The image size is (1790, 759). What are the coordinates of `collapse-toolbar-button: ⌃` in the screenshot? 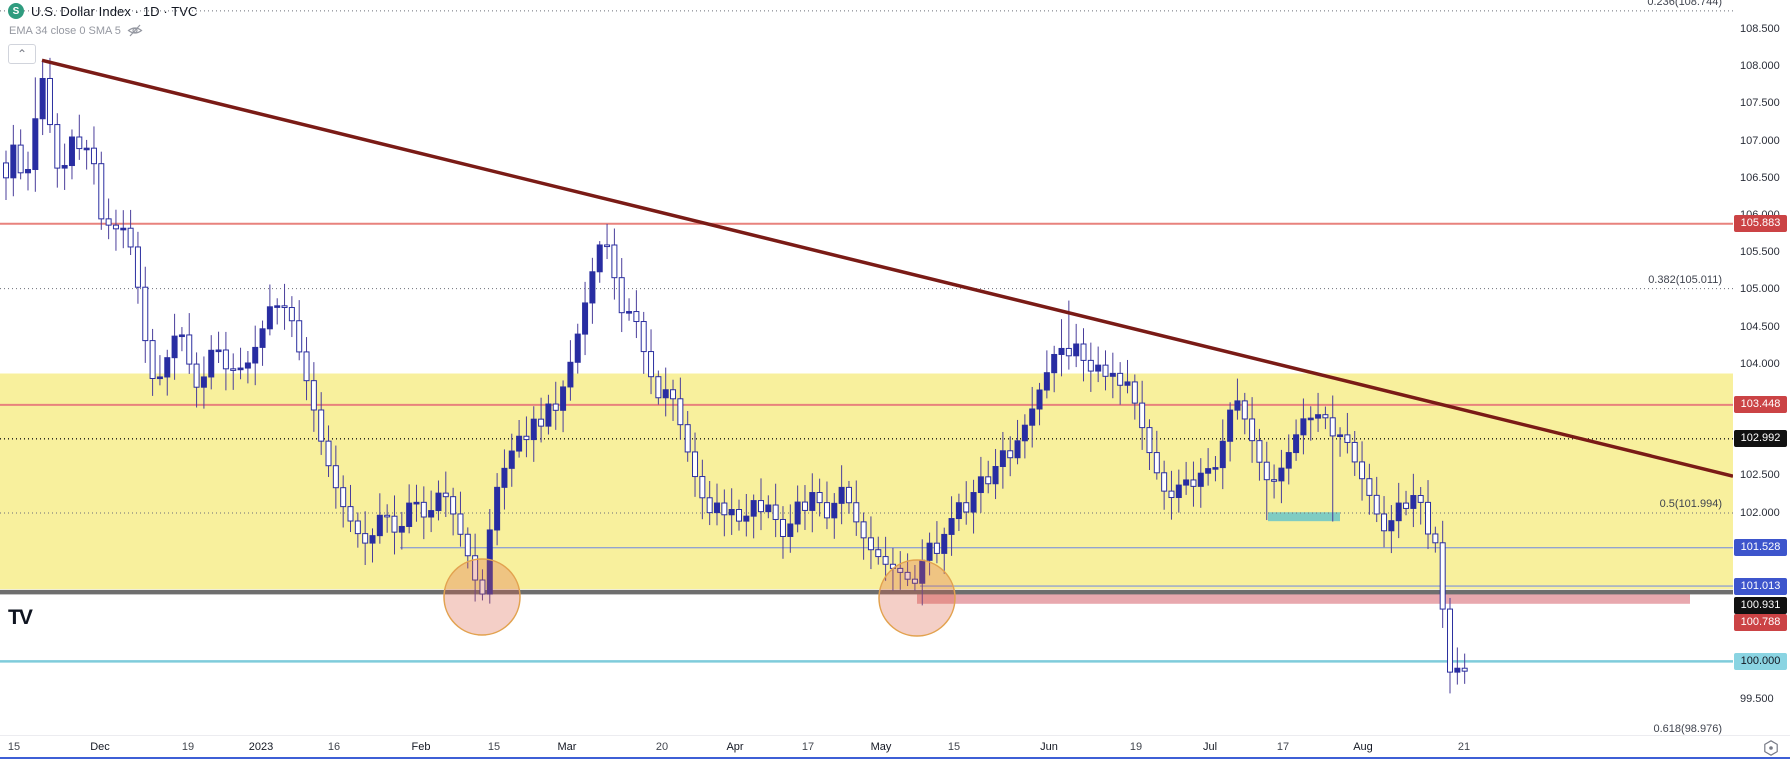 It's located at (22, 54).